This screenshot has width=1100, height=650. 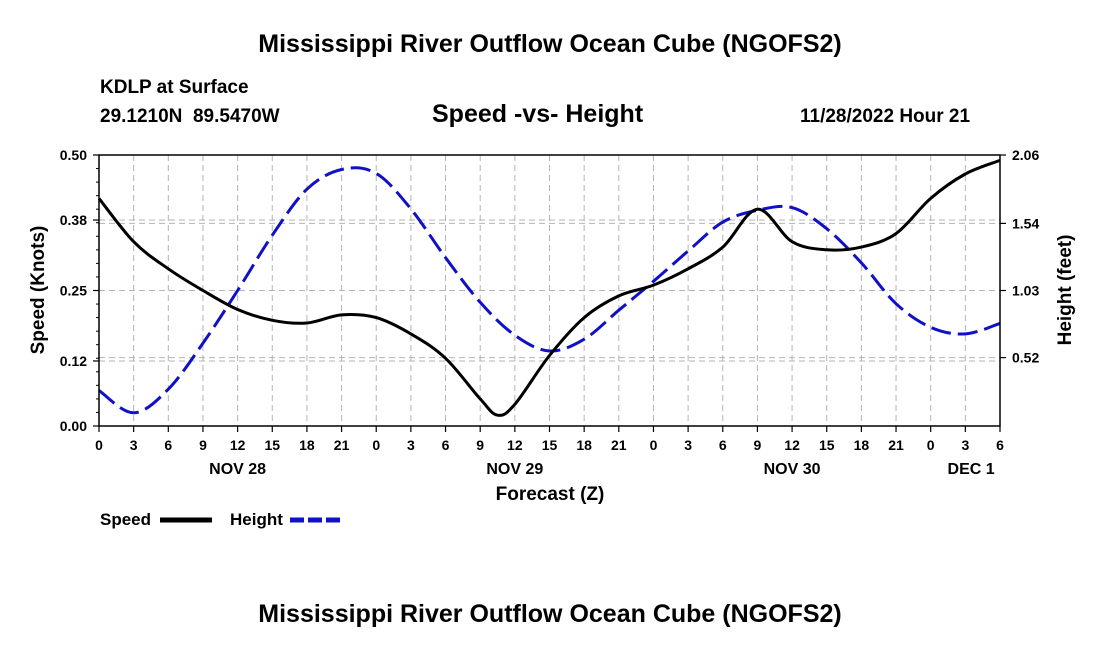 I want to click on legend: Speed Height, so click(x=221, y=519).